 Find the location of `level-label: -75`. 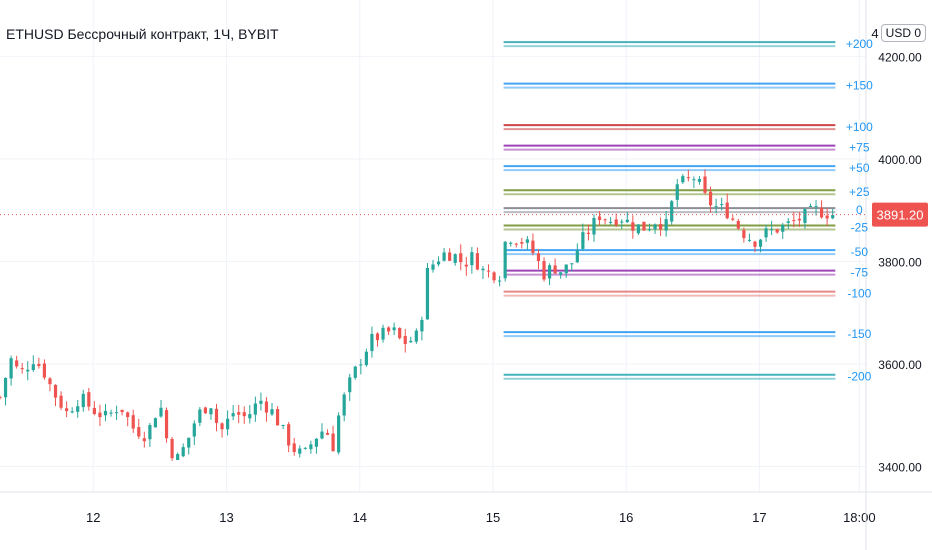

level-label: -75 is located at coordinates (860, 273).